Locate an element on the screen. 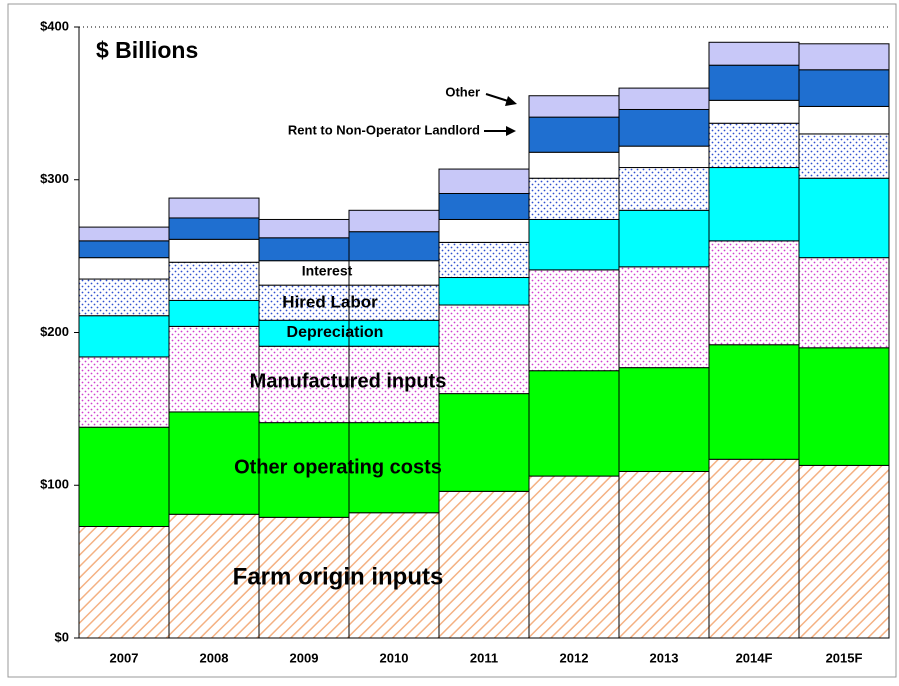 Image resolution: width=899 pixels, height=686 pixels. x-tick-label: 2010 is located at coordinates (394, 657).